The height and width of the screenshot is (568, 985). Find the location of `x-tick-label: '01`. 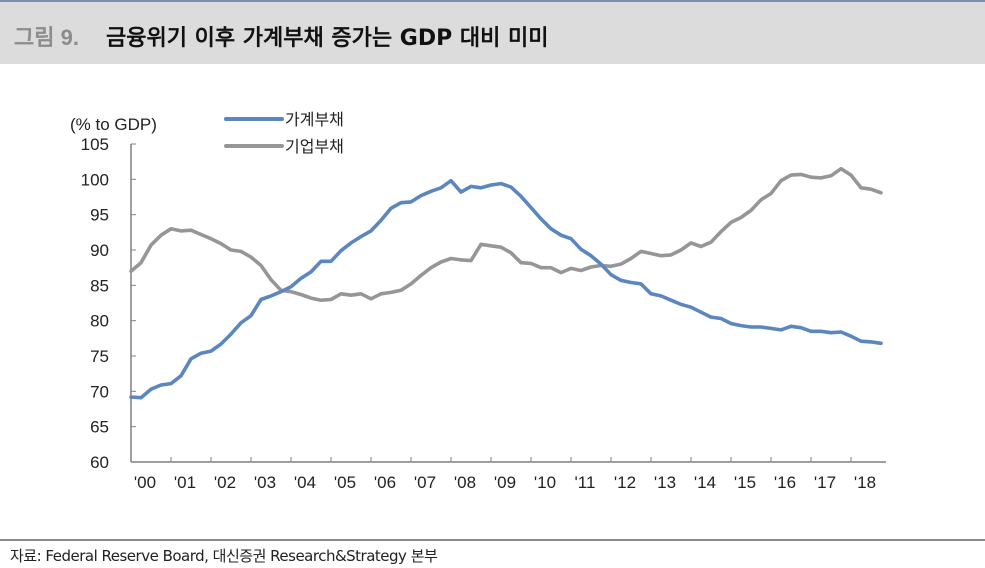

x-tick-label: '01 is located at coordinates (185, 482).